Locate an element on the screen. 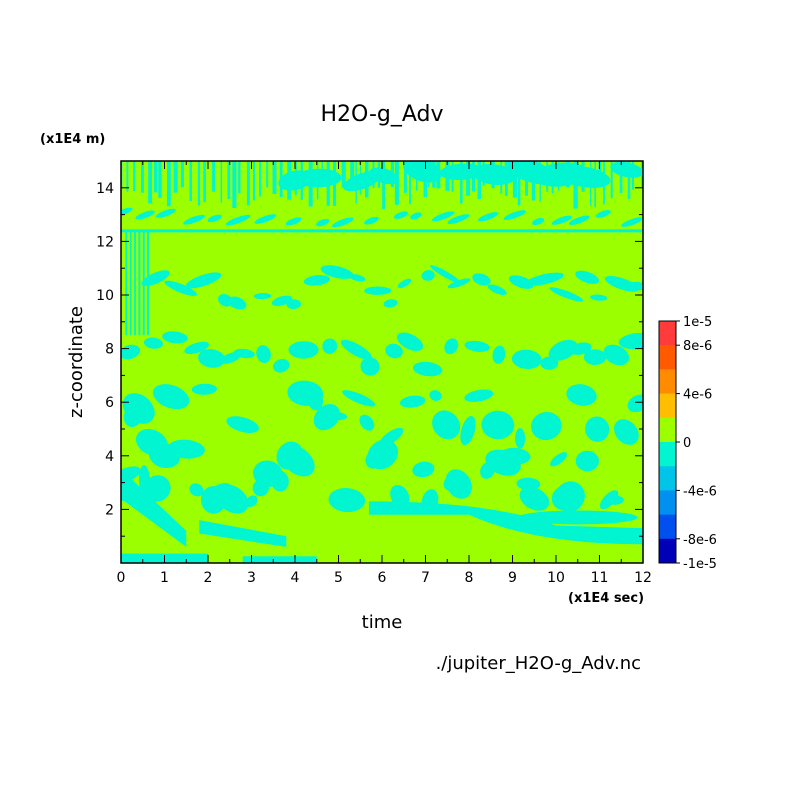 This screenshot has height=804, width=804. x-unit-label: (x1E4 sec) is located at coordinates (606, 598).